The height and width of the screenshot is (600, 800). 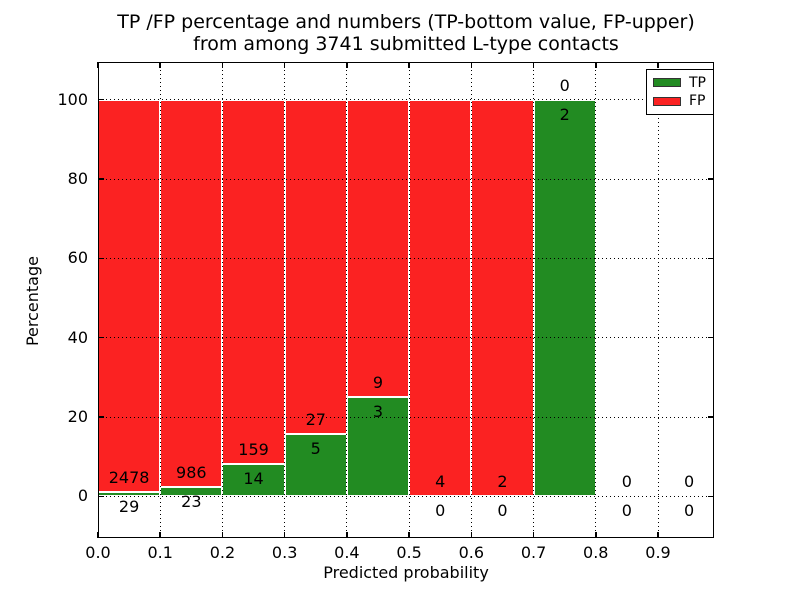 I want to click on x-axis-label: Predicted probability, so click(x=406, y=572).